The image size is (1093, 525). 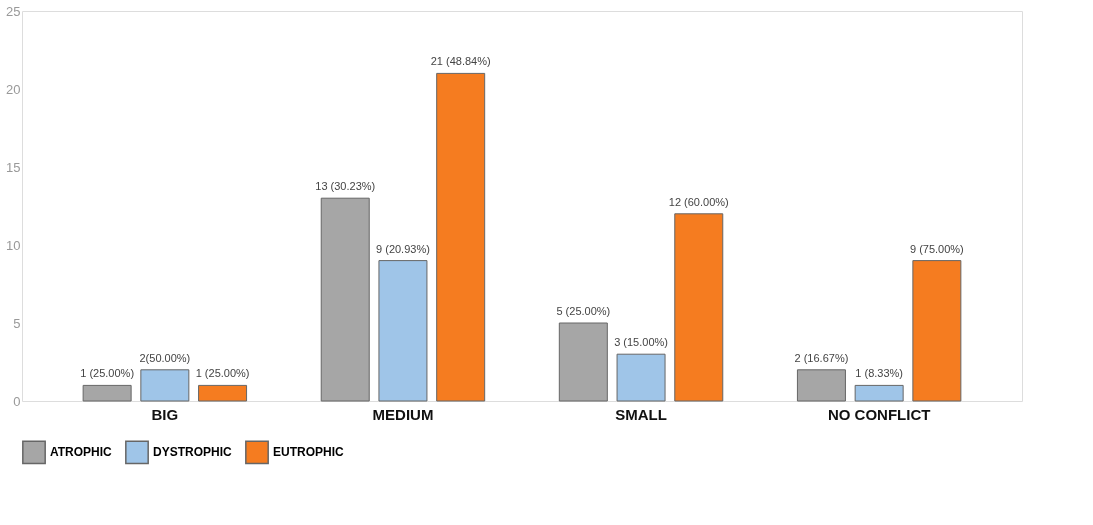 What do you see at coordinates (879, 373) in the screenshot?
I see `data-label: 1 (8.33%)` at bounding box center [879, 373].